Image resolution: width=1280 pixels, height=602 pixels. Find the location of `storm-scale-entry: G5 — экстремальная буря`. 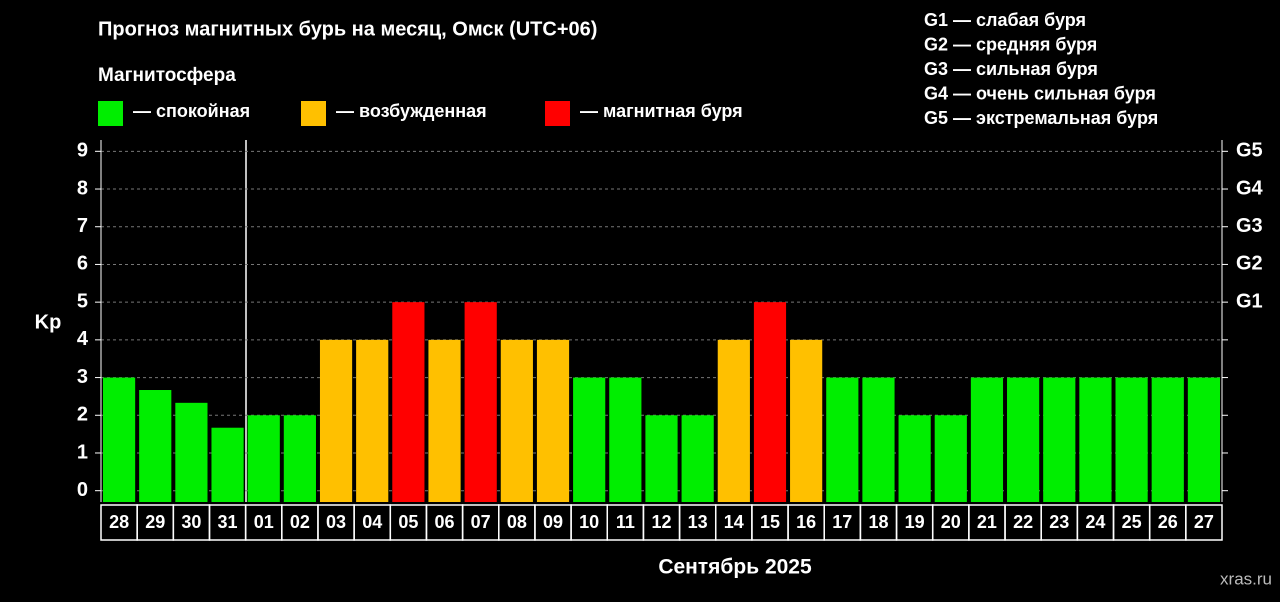

storm-scale-entry: G5 — экстремальная буря is located at coordinates (1041, 118).